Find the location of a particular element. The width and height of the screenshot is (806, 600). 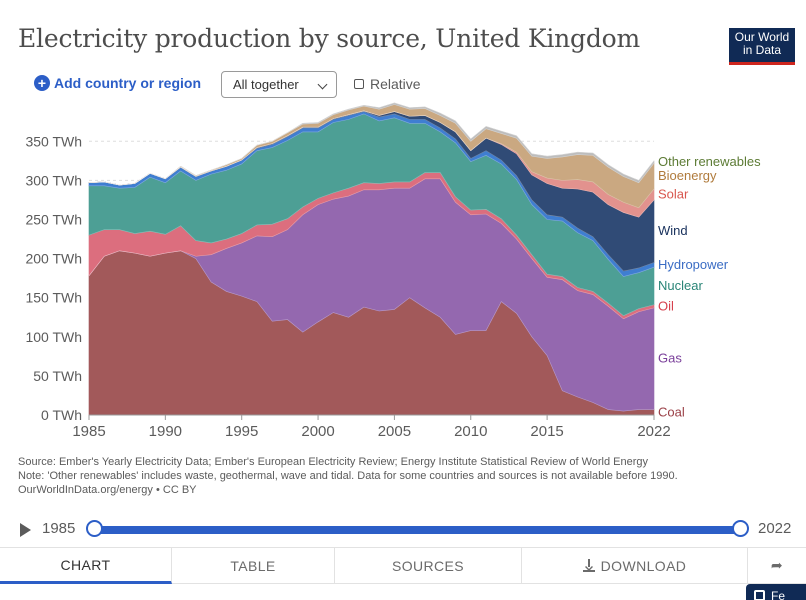

tab-sources: SOURCES is located at coordinates (428, 566).